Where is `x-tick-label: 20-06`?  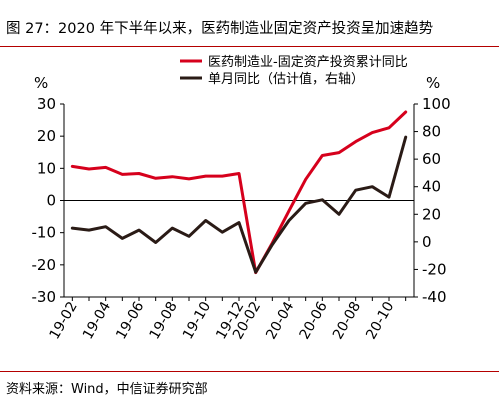 x-tick-label: 20-06 is located at coordinates (314, 320).